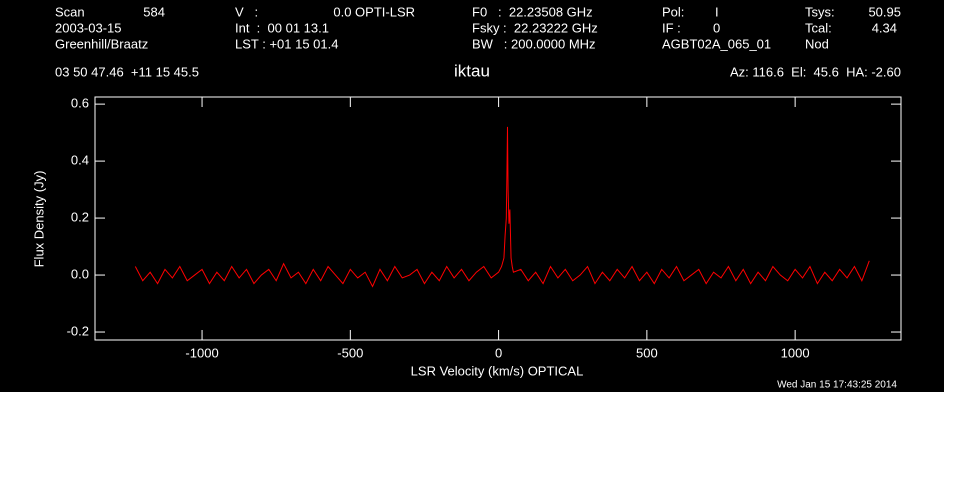 This screenshot has height=490, width=962. I want to click on timestamp: Wed Jan 15 17:43:25 2014, so click(837, 385).